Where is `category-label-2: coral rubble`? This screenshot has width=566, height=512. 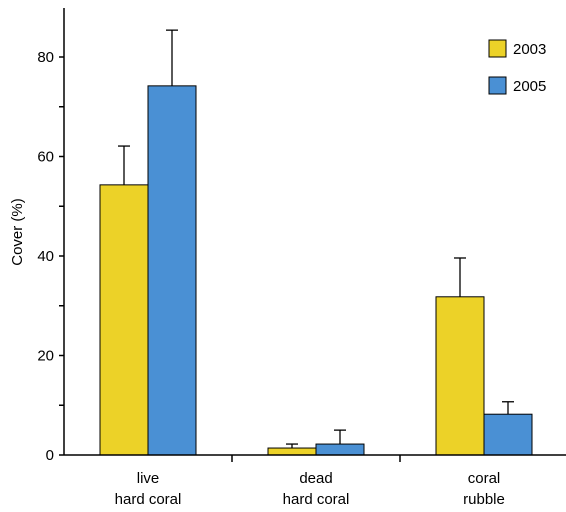
category-label-2: coral rubble is located at coordinates (484, 489).